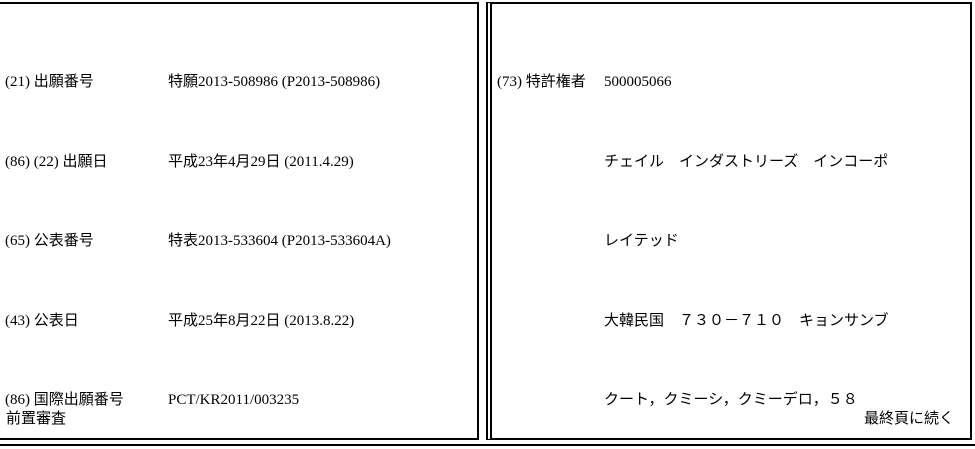  I want to click on biblio-row: (65) 公表番号 特表2013-533604 (P2013-533604A), so click(241, 241).